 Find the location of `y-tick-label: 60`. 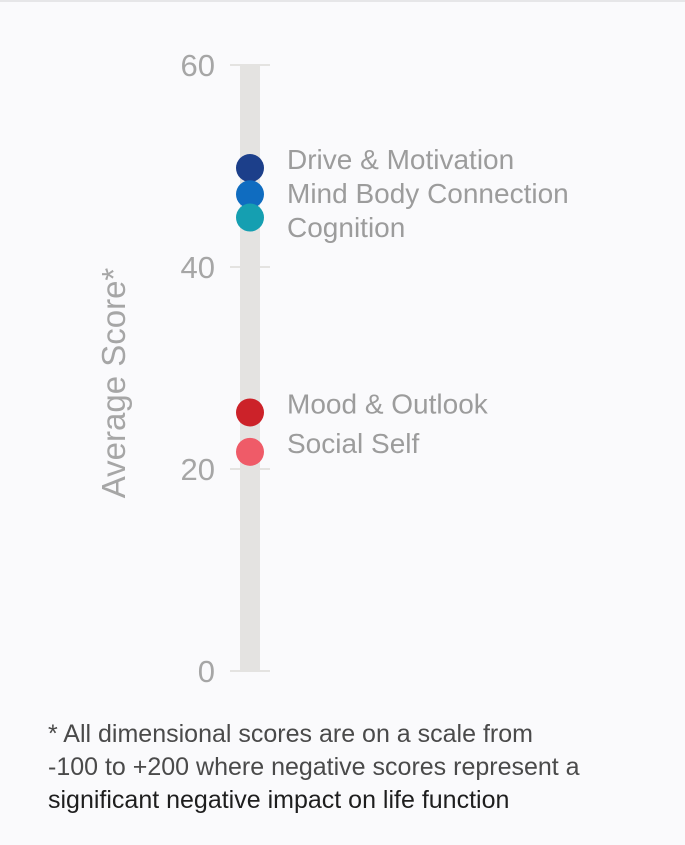

y-tick-label: 60 is located at coordinates (198, 65).